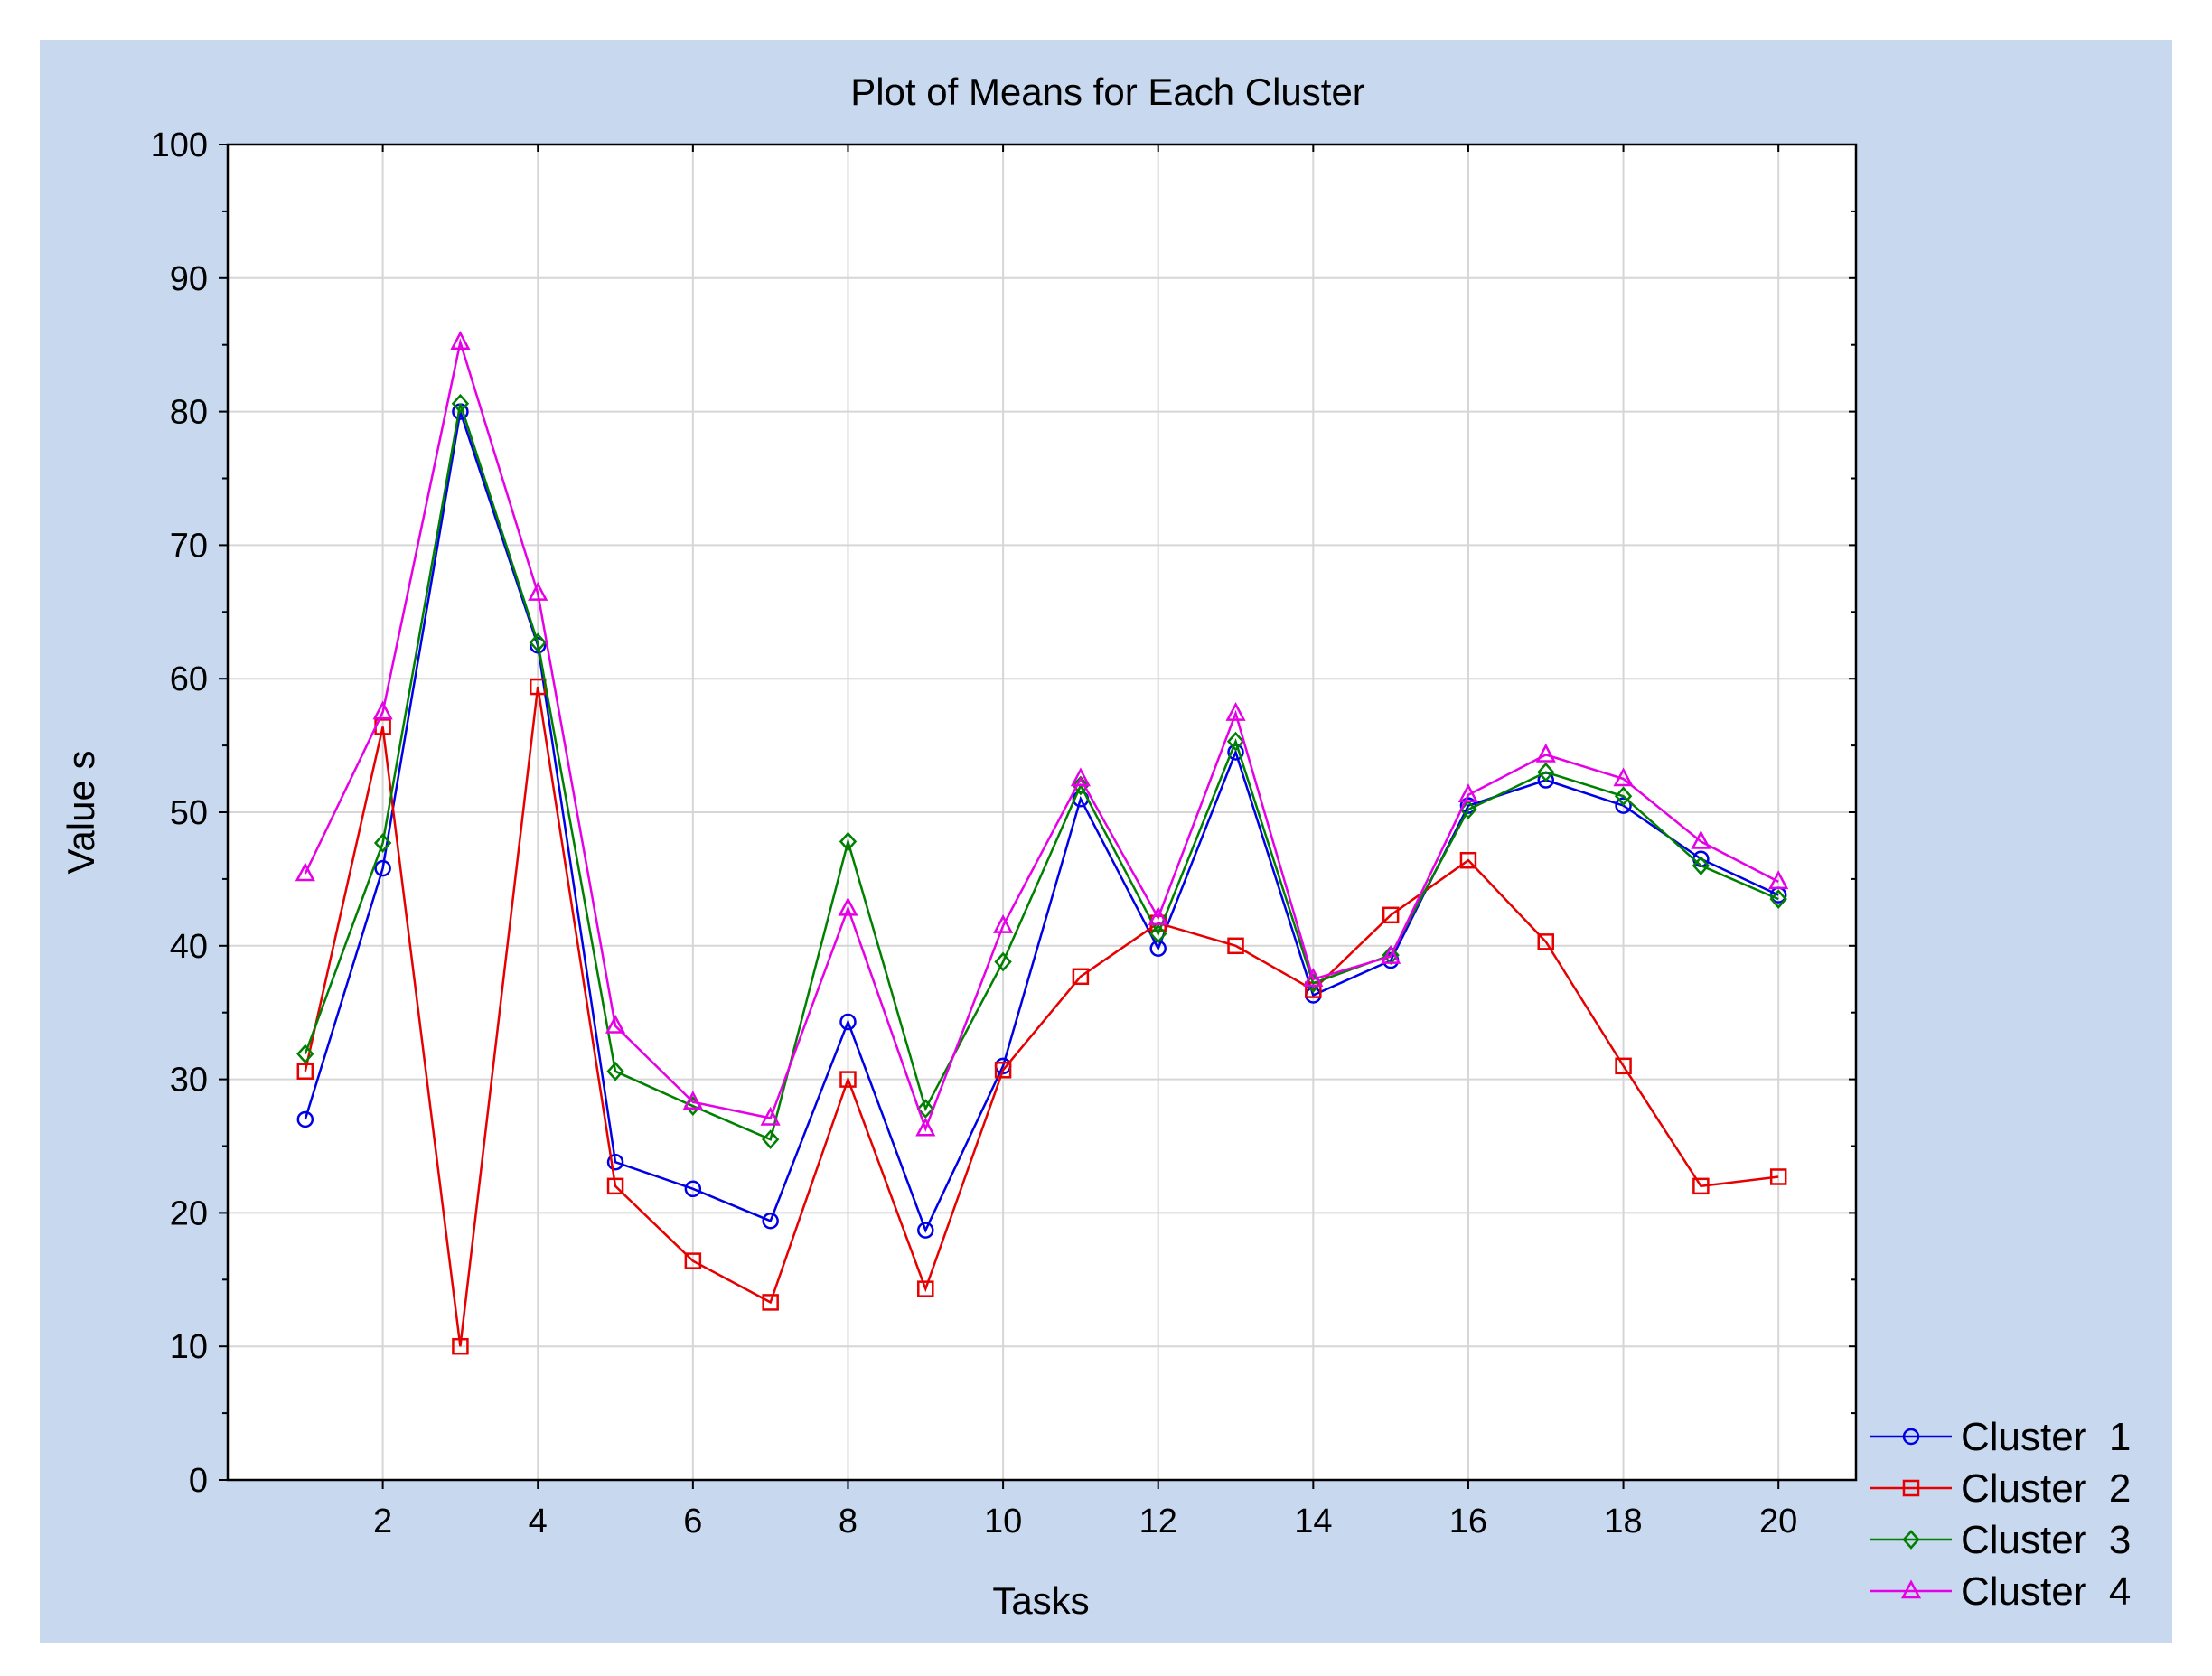 Image resolution: width=2212 pixels, height=1676 pixels. I want to click on y-tick-label: 50, so click(189, 813).